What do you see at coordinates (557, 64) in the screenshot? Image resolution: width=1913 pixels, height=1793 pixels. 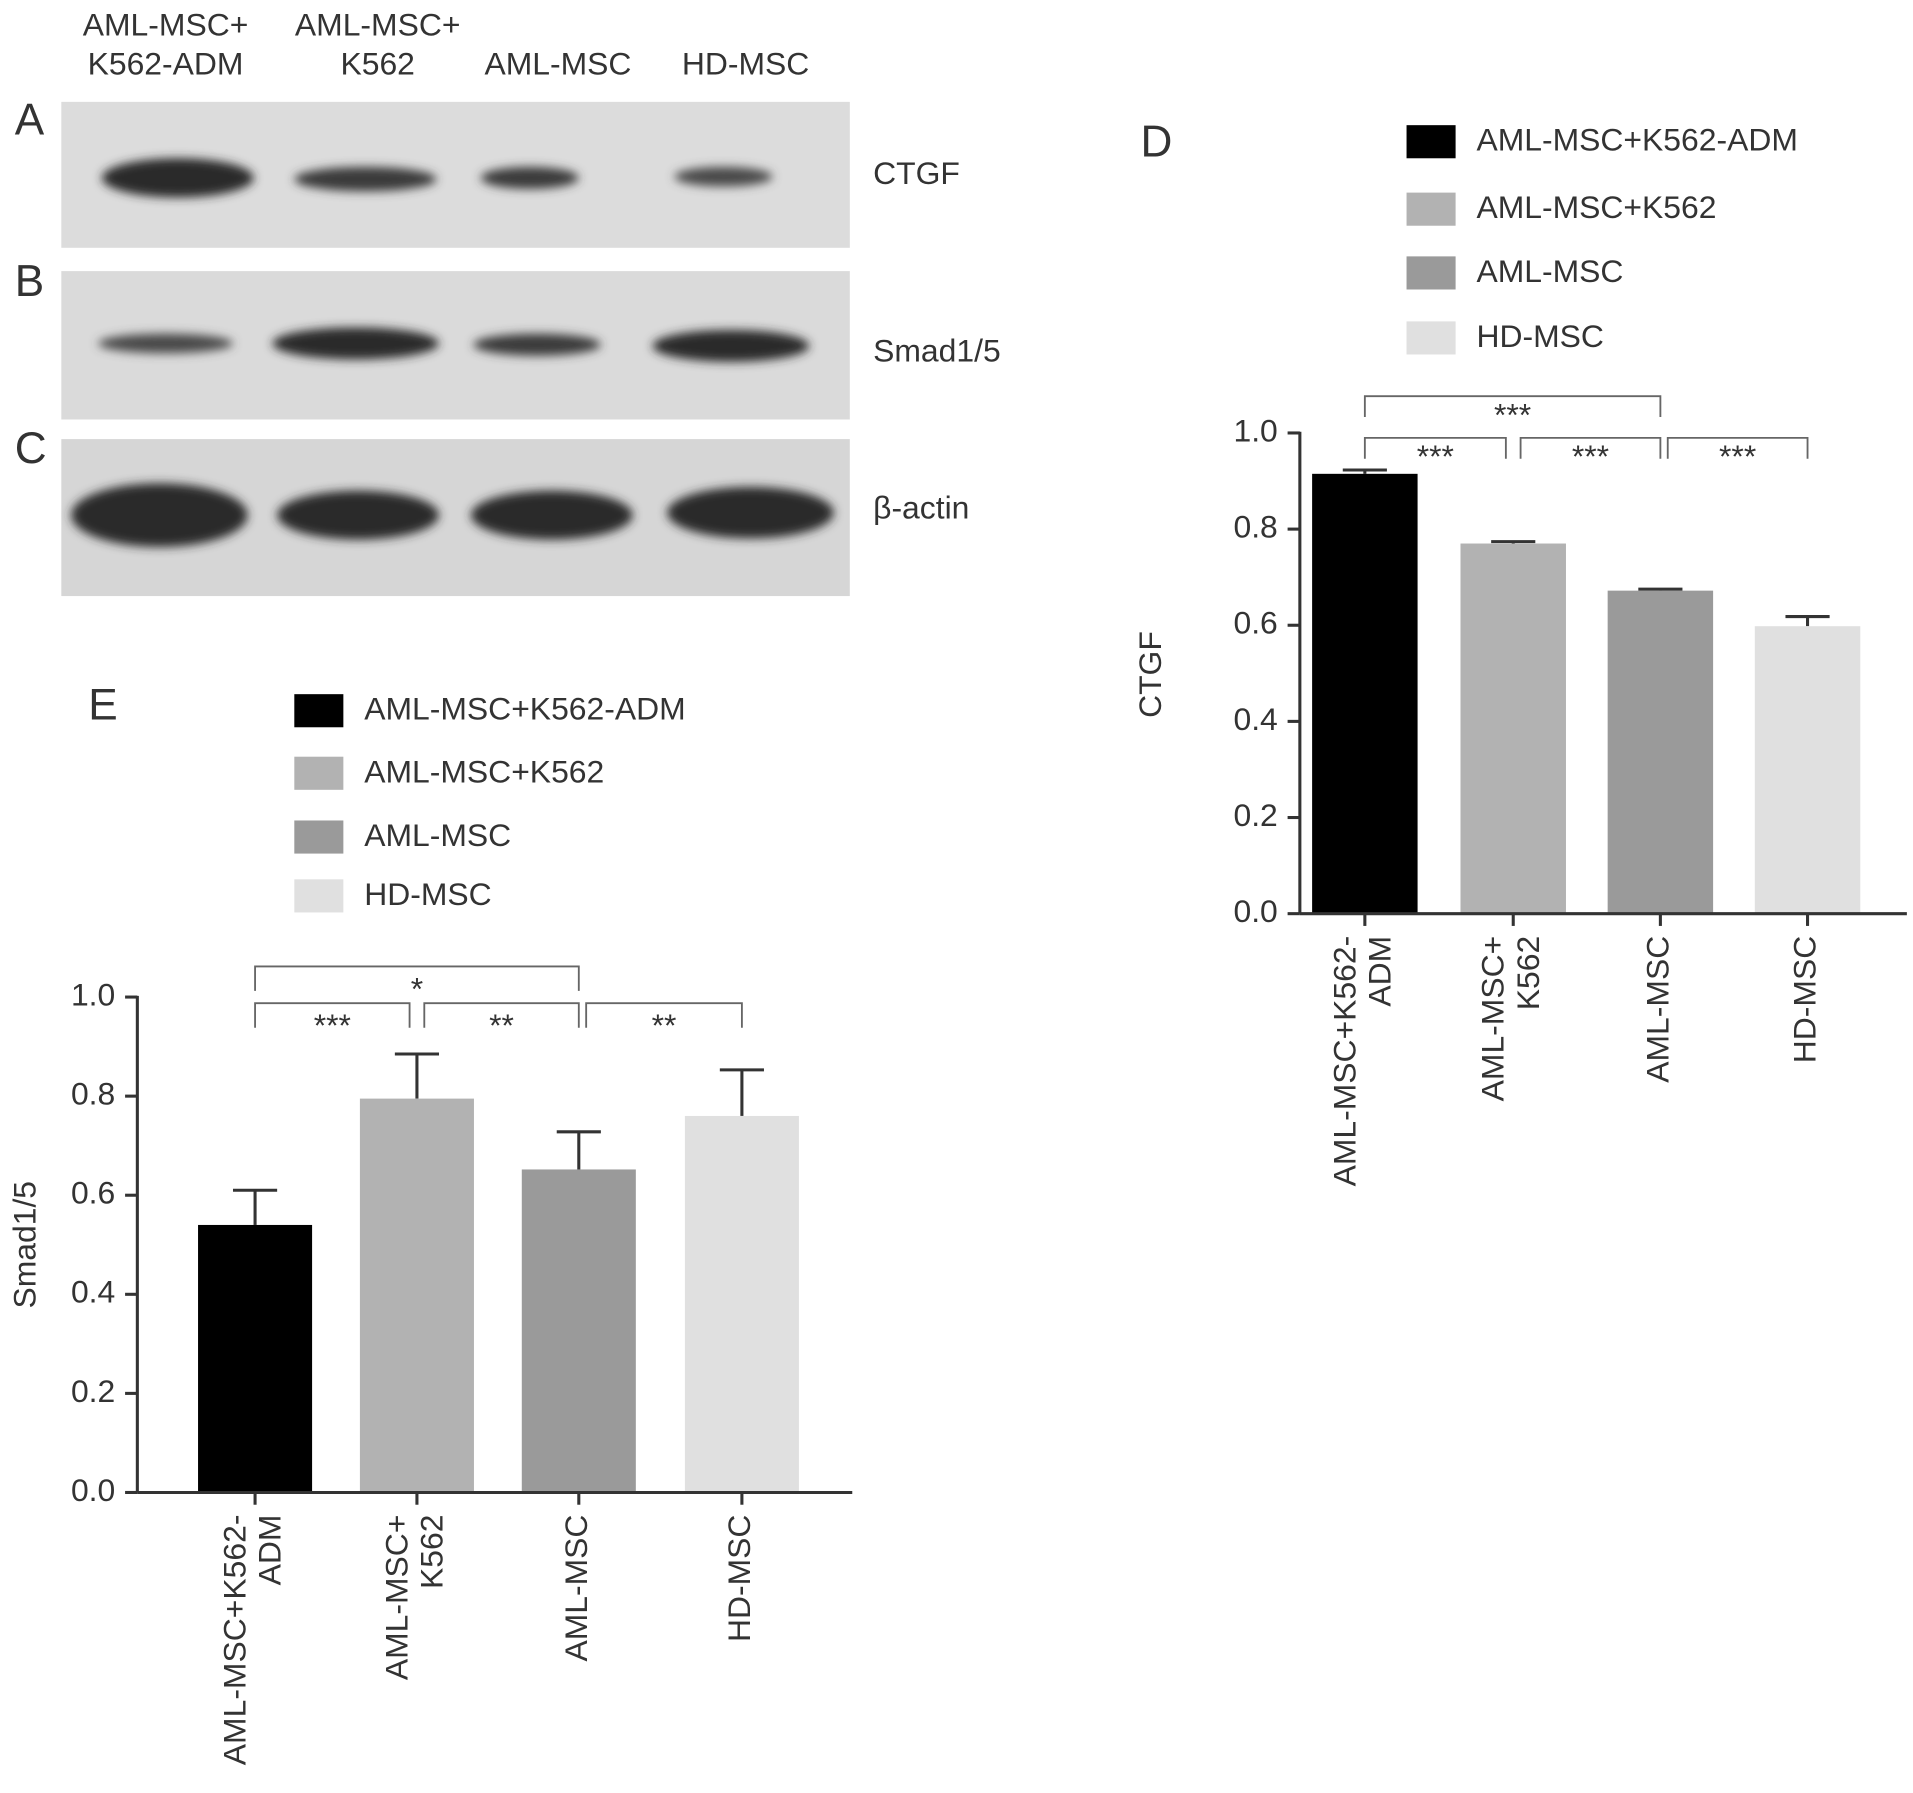 I see `lane-label: AML-MSC` at bounding box center [557, 64].